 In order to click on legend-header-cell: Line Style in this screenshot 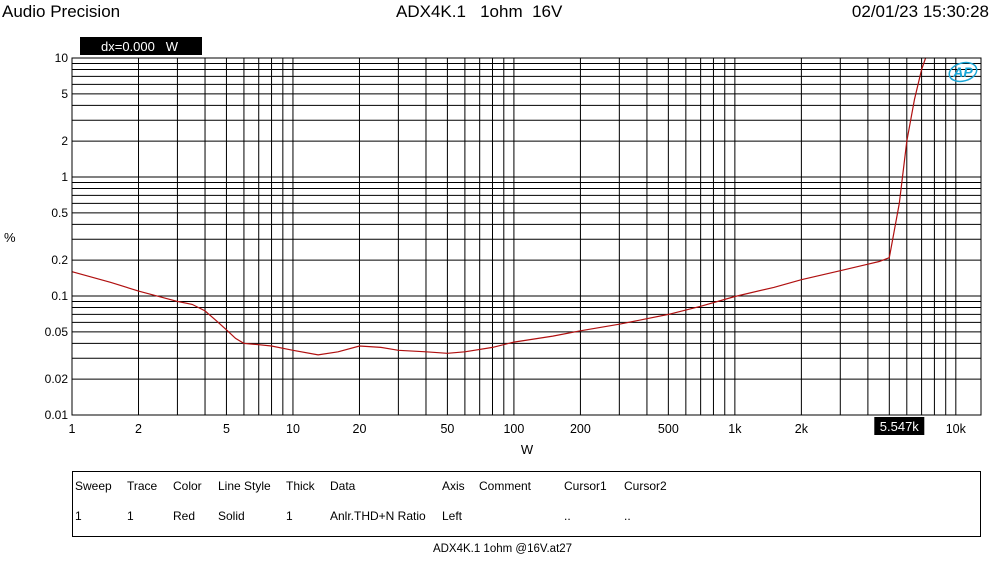, I will do `click(244, 486)`.